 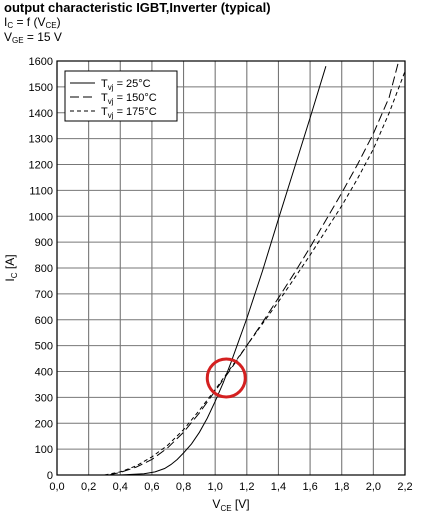 What do you see at coordinates (41, 62) in the screenshot?
I see `y-tick-label: 1600` at bounding box center [41, 62].